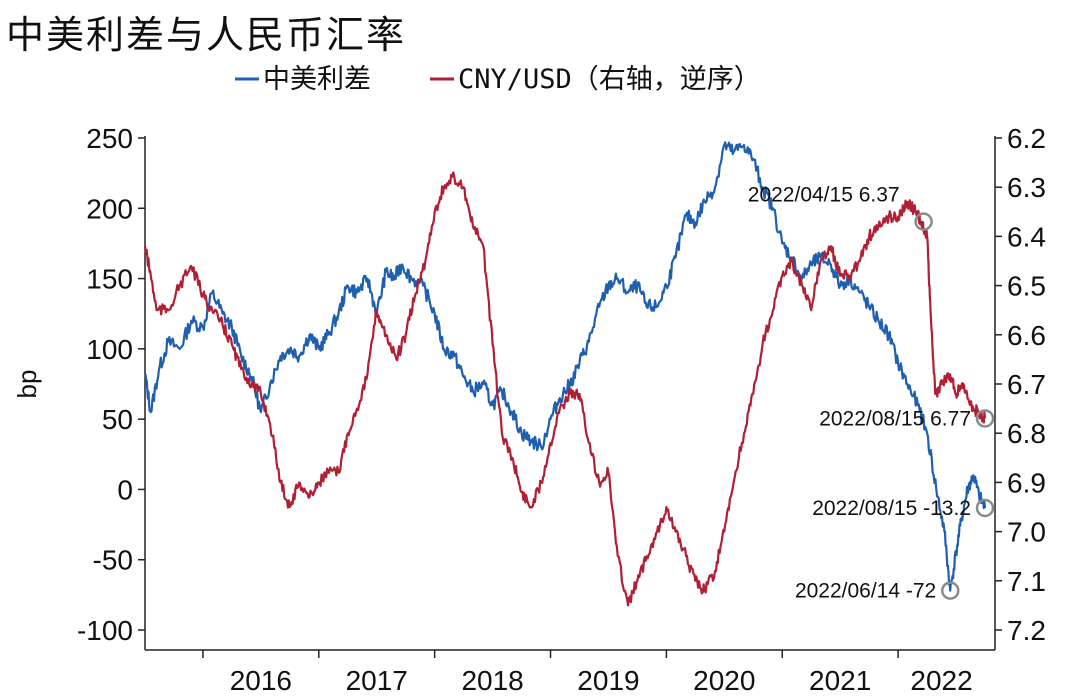 The width and height of the screenshot is (1080, 698). Describe the element at coordinates (206, 35) in the screenshot. I see `chart-title: 中美利差与人民币汇率` at that location.